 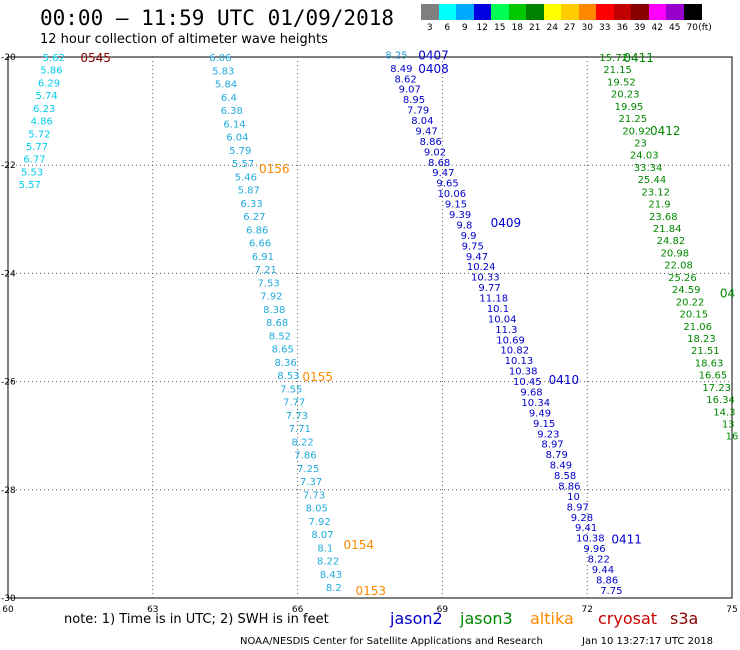 I want to click on wave-height-label: 17.23, so click(x=716, y=388).